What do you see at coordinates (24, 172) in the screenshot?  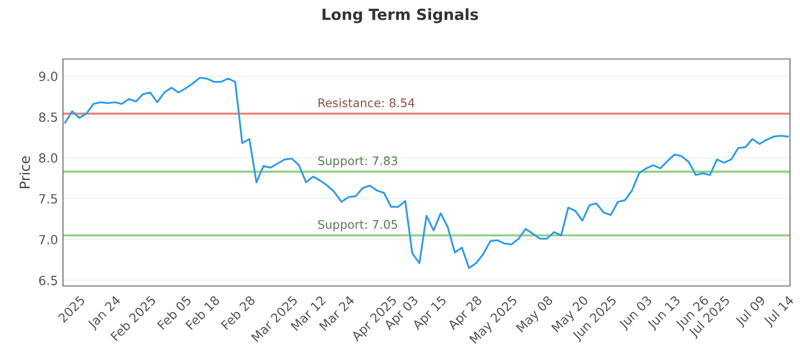 I see `y-axis-title: Price` at bounding box center [24, 172].